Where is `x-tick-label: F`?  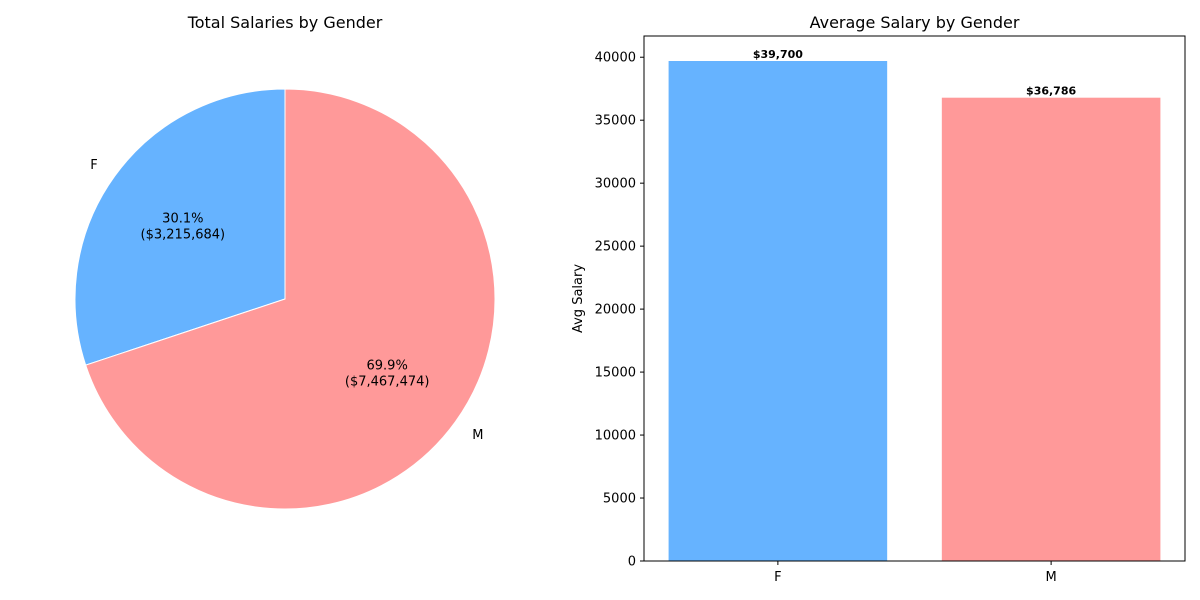 x-tick-label: F is located at coordinates (777, 577).